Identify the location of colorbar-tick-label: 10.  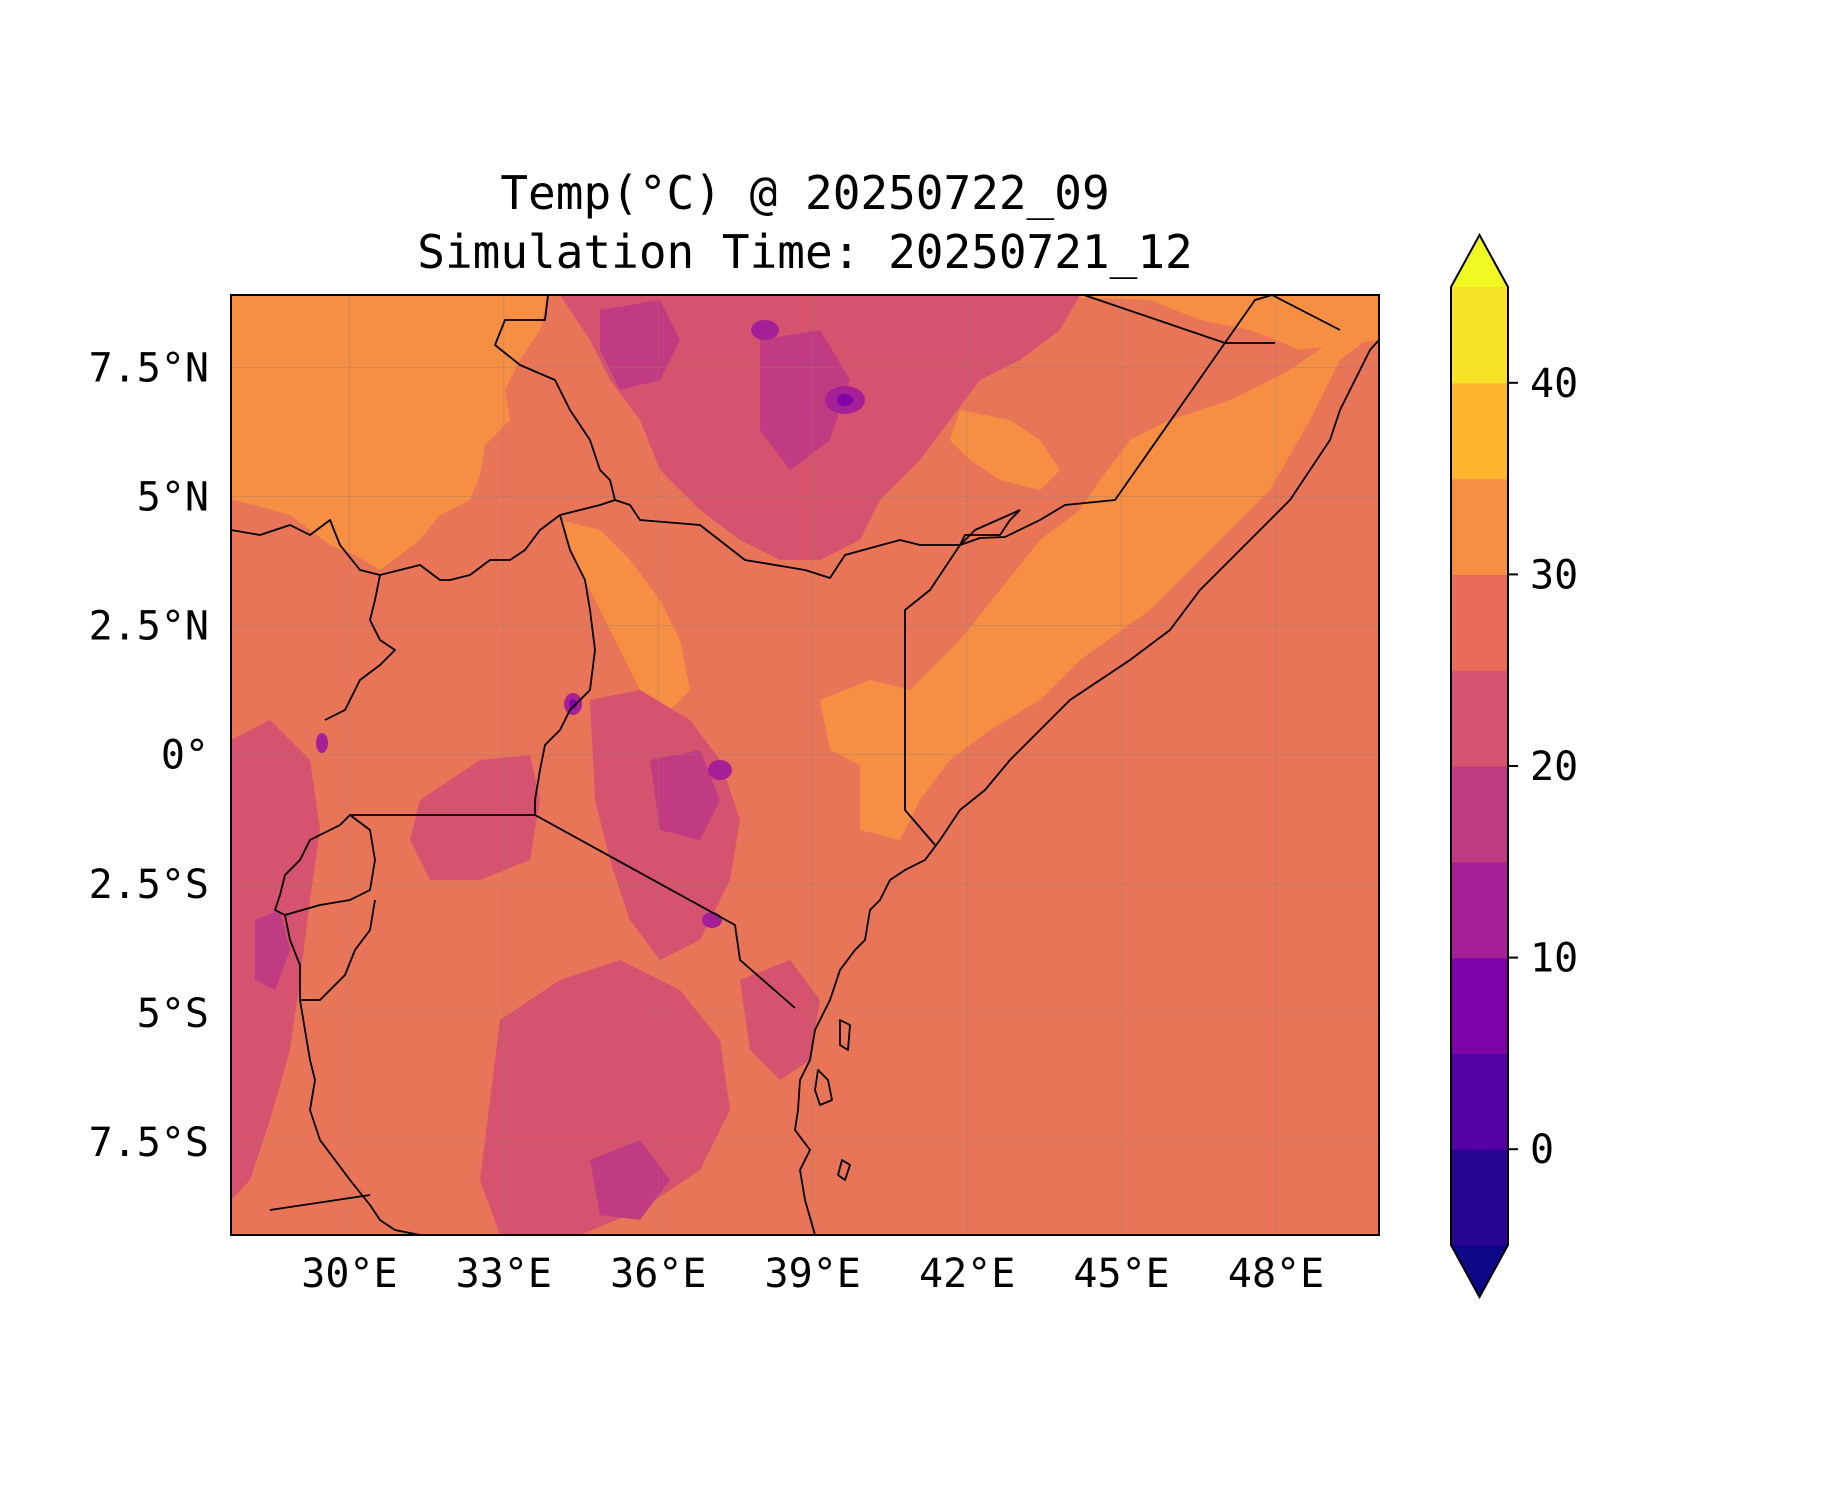
(1554, 959).